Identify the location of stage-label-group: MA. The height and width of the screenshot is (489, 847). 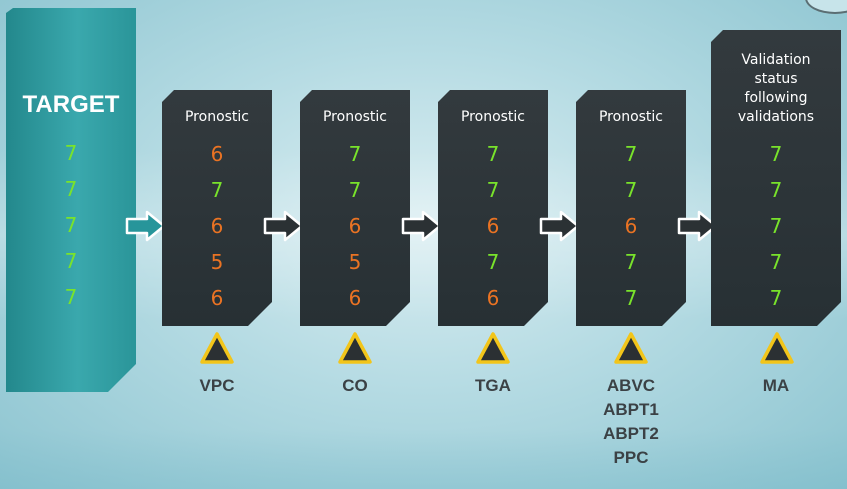
(776, 386).